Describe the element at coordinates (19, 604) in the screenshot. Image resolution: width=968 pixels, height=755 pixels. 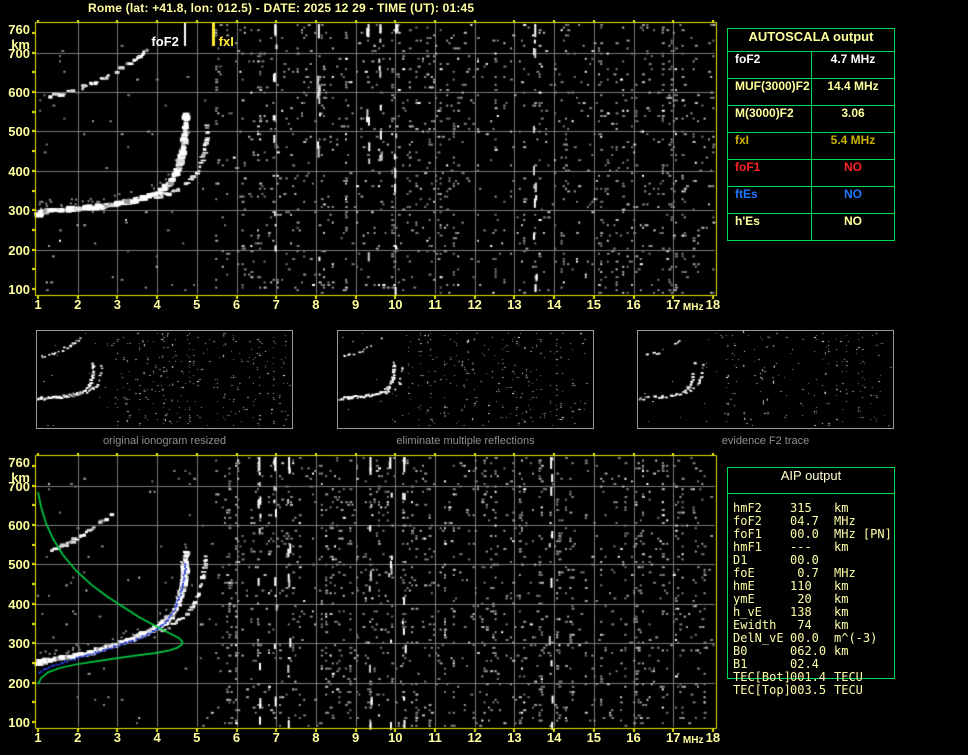
I see `y-tick-label: 400` at that location.